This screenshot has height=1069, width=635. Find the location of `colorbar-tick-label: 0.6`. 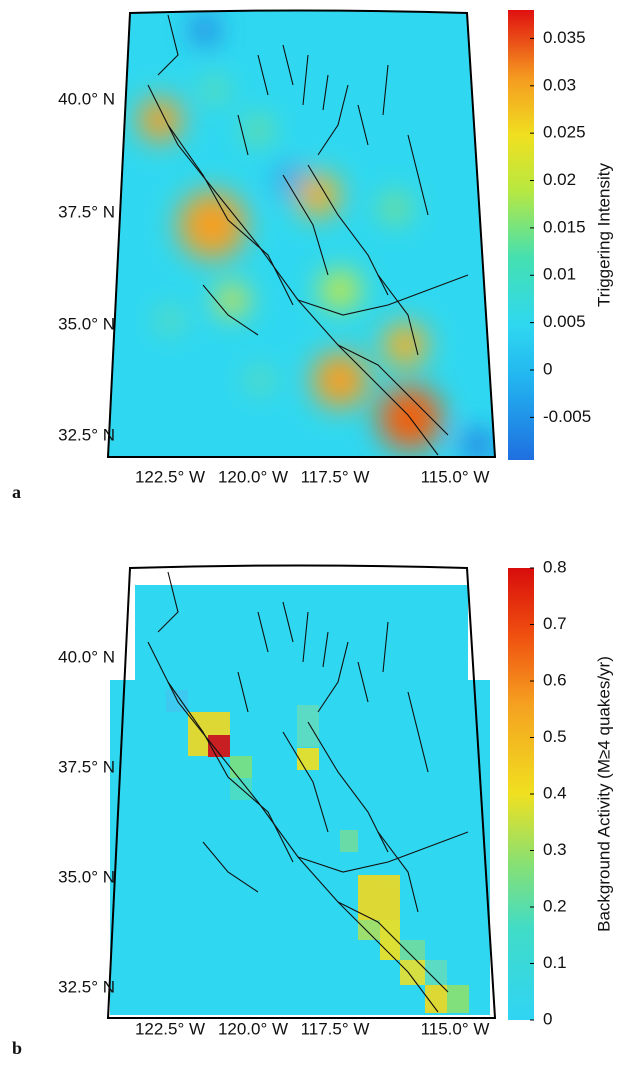

colorbar-tick-label: 0.6 is located at coordinates (555, 679).